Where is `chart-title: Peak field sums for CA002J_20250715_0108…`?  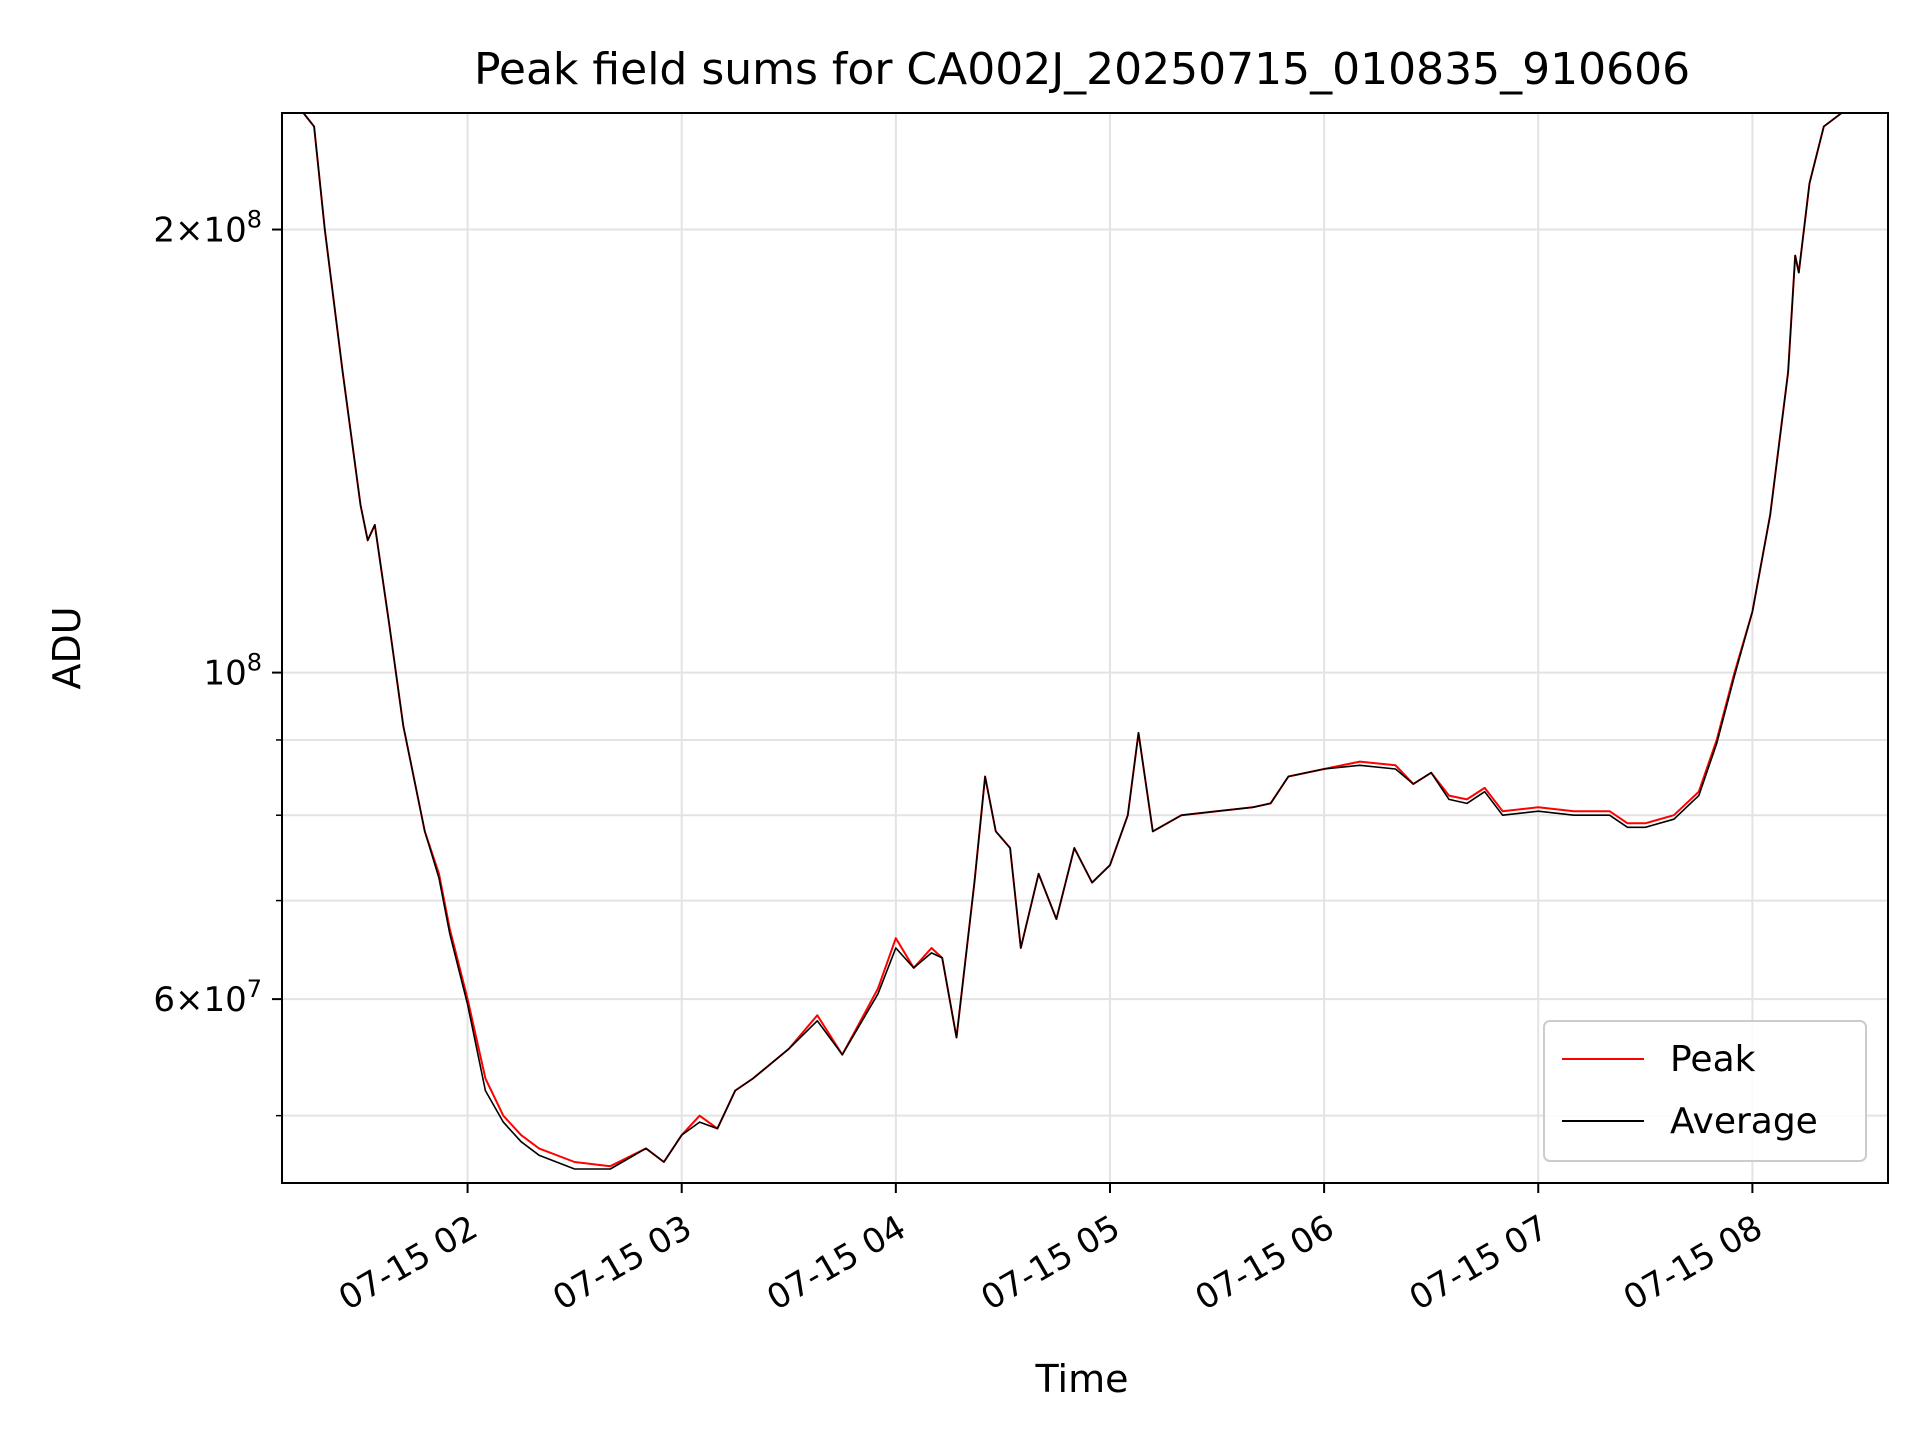 chart-title: Peak field sums for CA002J_20250715_0108… is located at coordinates (1082, 69).